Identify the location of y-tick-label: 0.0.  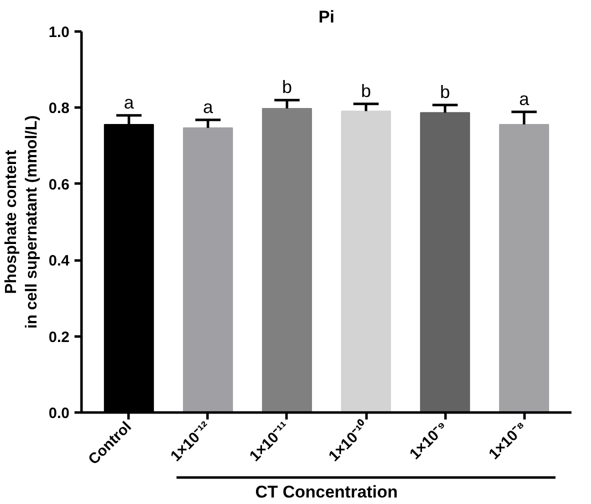
(59, 413).